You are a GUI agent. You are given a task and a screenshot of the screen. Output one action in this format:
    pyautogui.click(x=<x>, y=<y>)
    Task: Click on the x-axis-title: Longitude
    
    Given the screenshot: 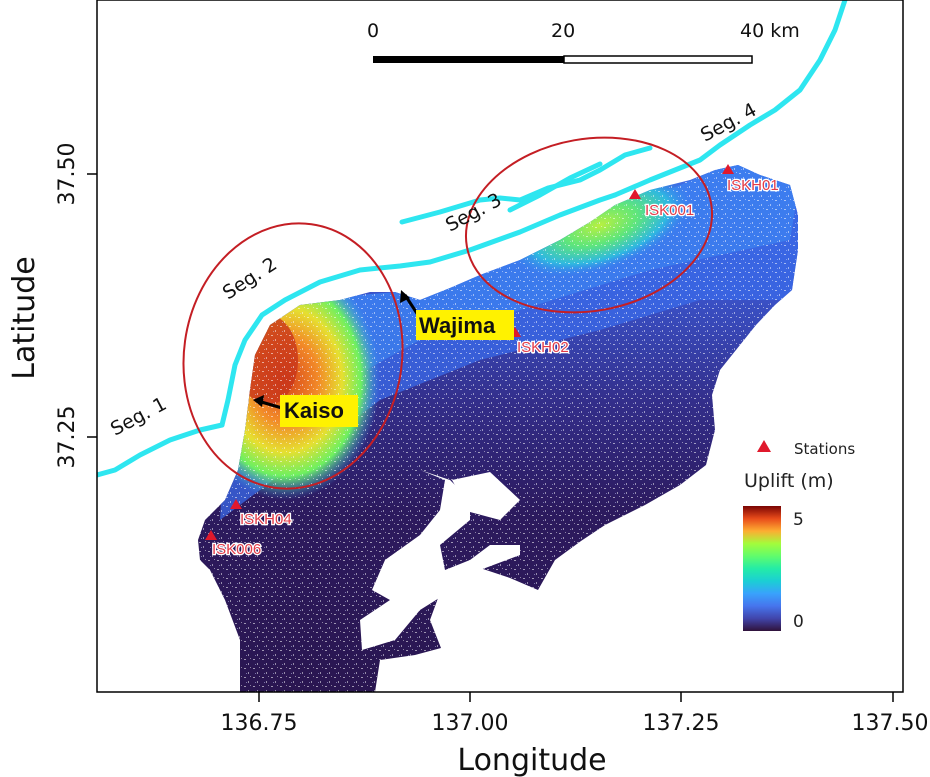 What is the action you would take?
    pyautogui.click(x=531, y=760)
    